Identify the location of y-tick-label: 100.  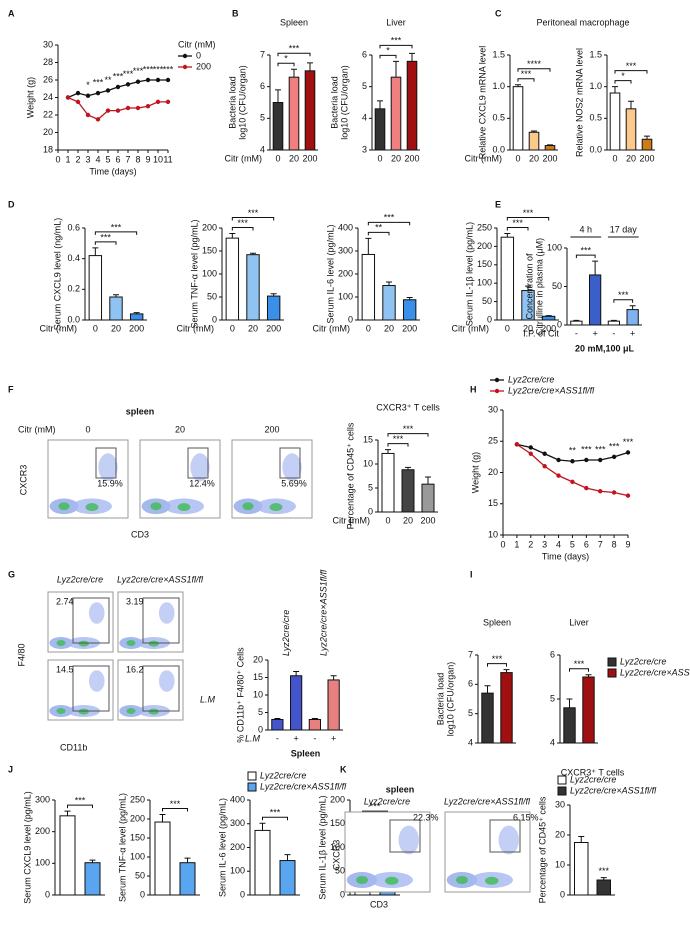
(484, 283).